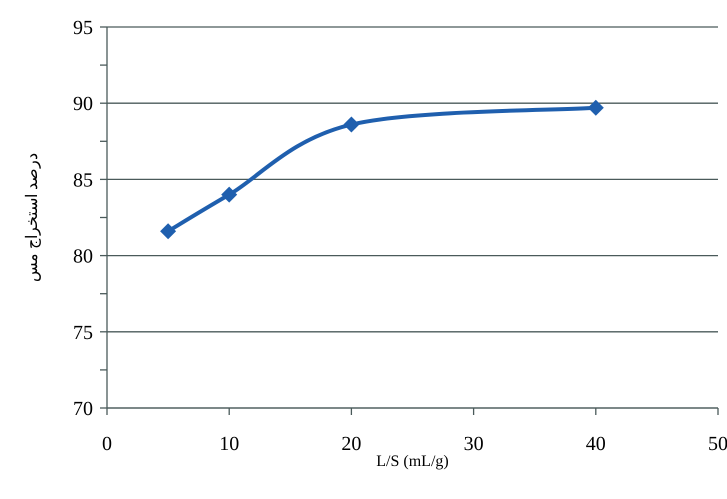  Describe the element at coordinates (717, 444) in the screenshot. I see `x-tick-label: 50` at that location.